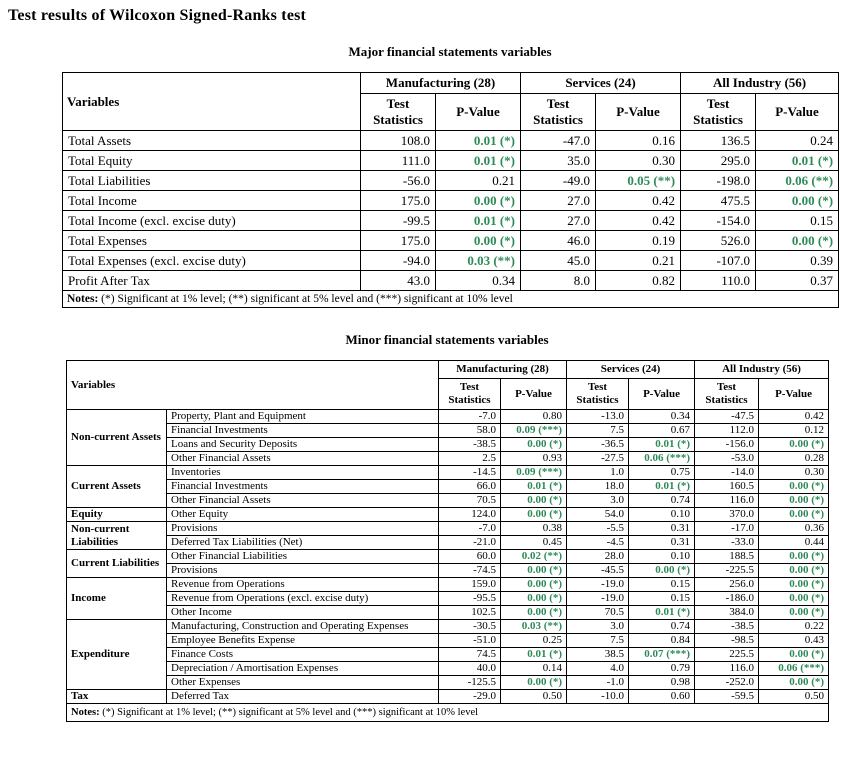 The height and width of the screenshot is (765, 846). I want to click on test-statistic-cell: -17.0, so click(727, 528).